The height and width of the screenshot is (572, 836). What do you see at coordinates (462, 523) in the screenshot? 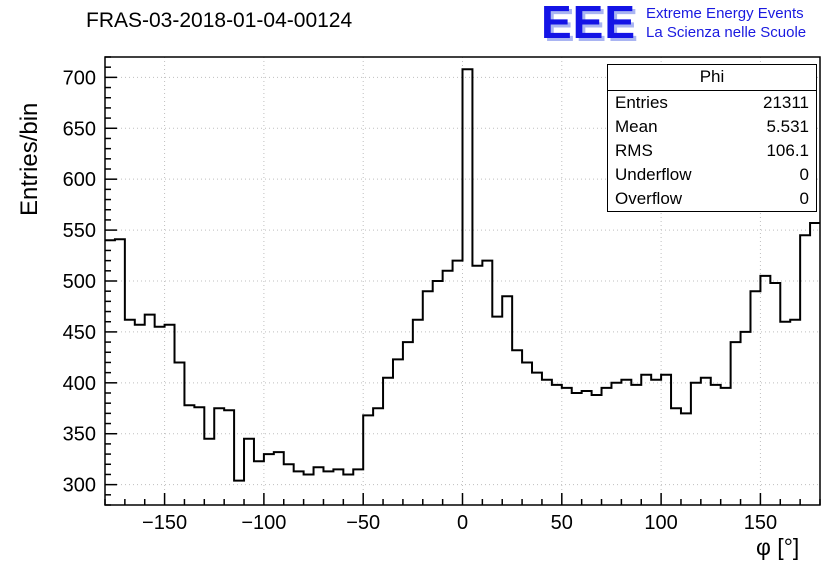
I see `x-tick-label: 0` at bounding box center [462, 523].